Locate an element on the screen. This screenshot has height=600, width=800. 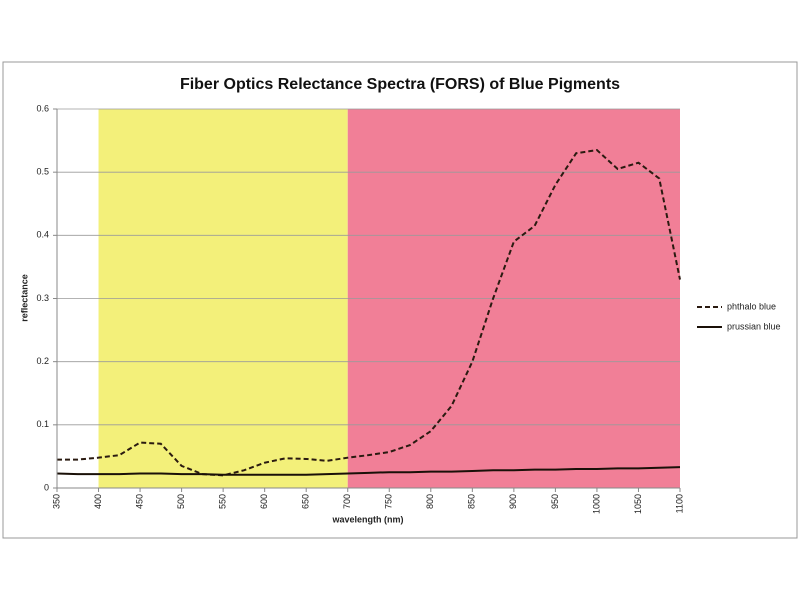
x-axis-label: wavelength (nm) is located at coordinates (367, 519).